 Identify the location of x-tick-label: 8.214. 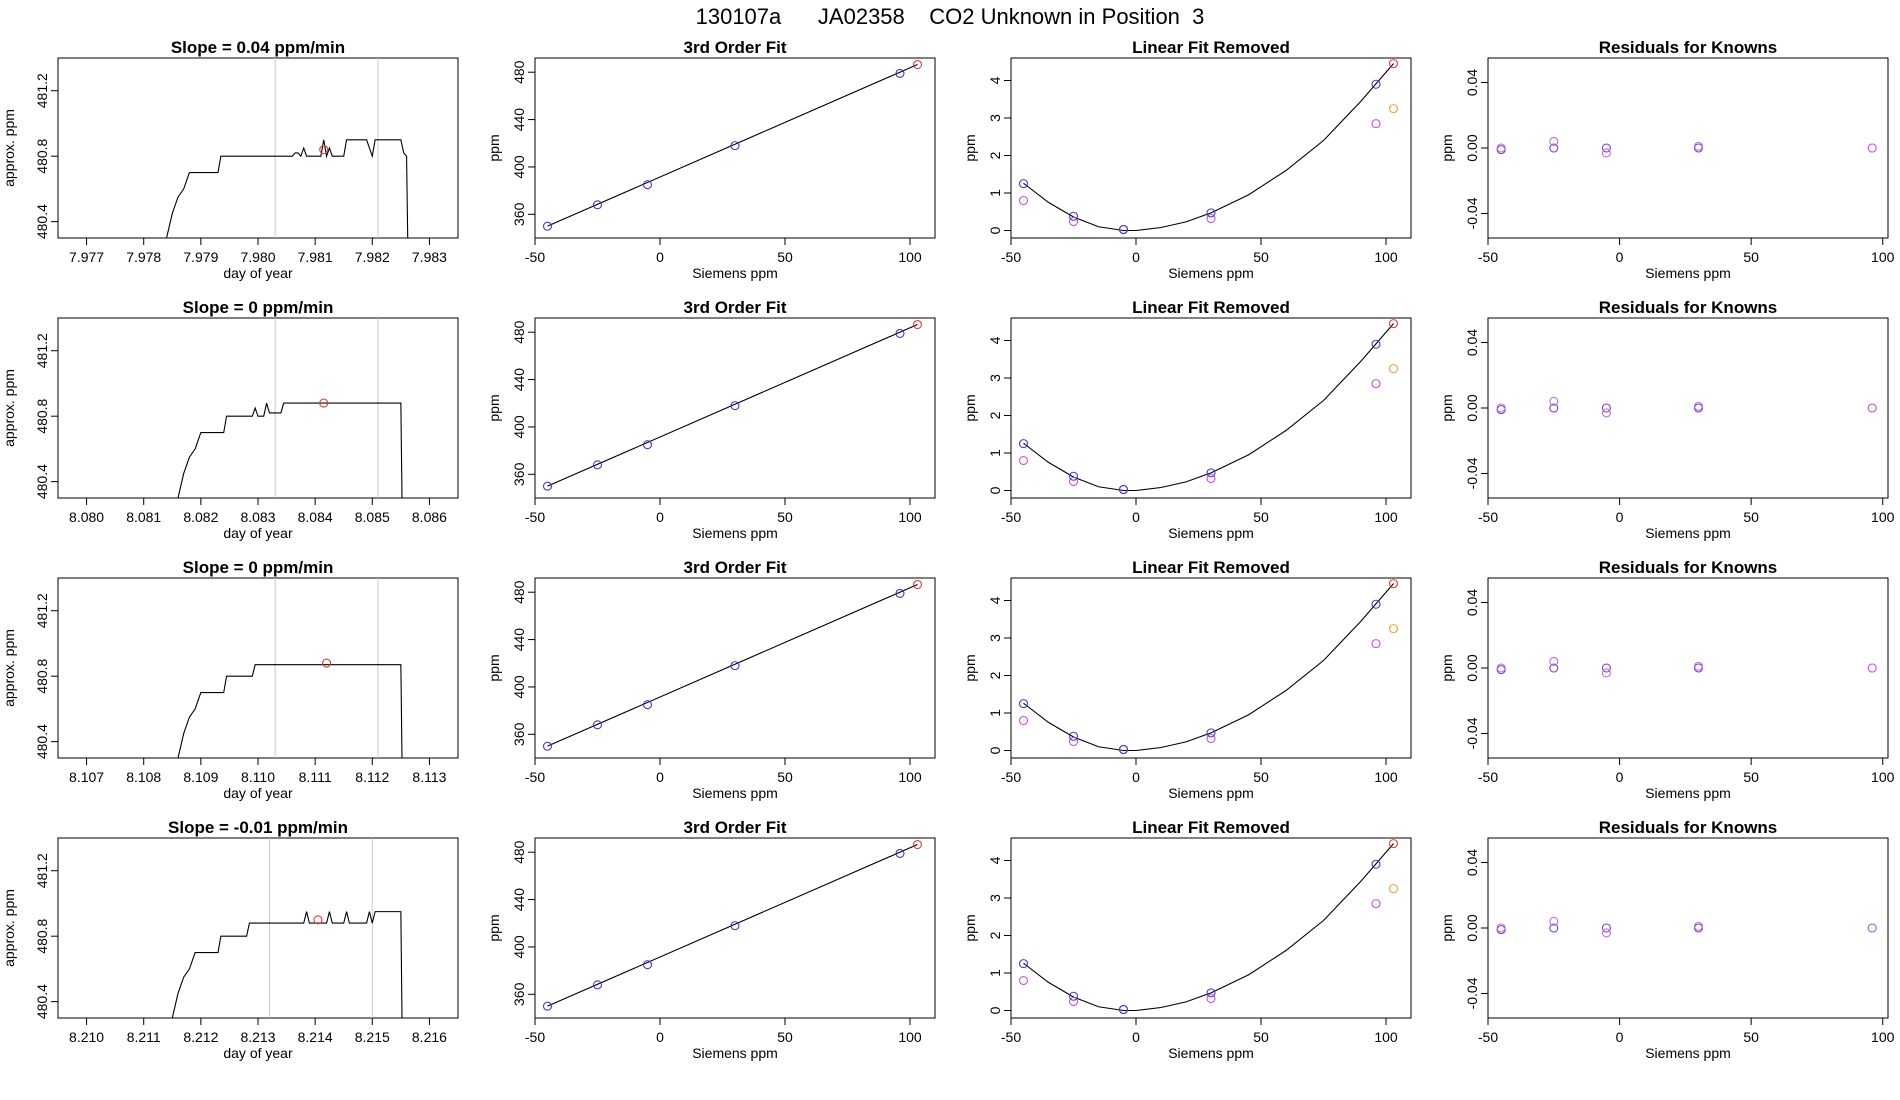
(315, 1037).